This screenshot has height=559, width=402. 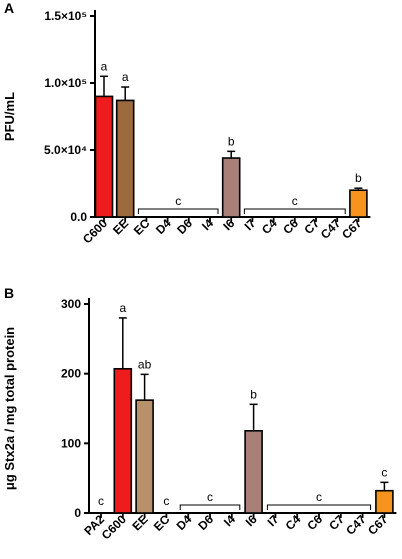 I want to click on y-tick-label: 200, so click(x=71, y=374).